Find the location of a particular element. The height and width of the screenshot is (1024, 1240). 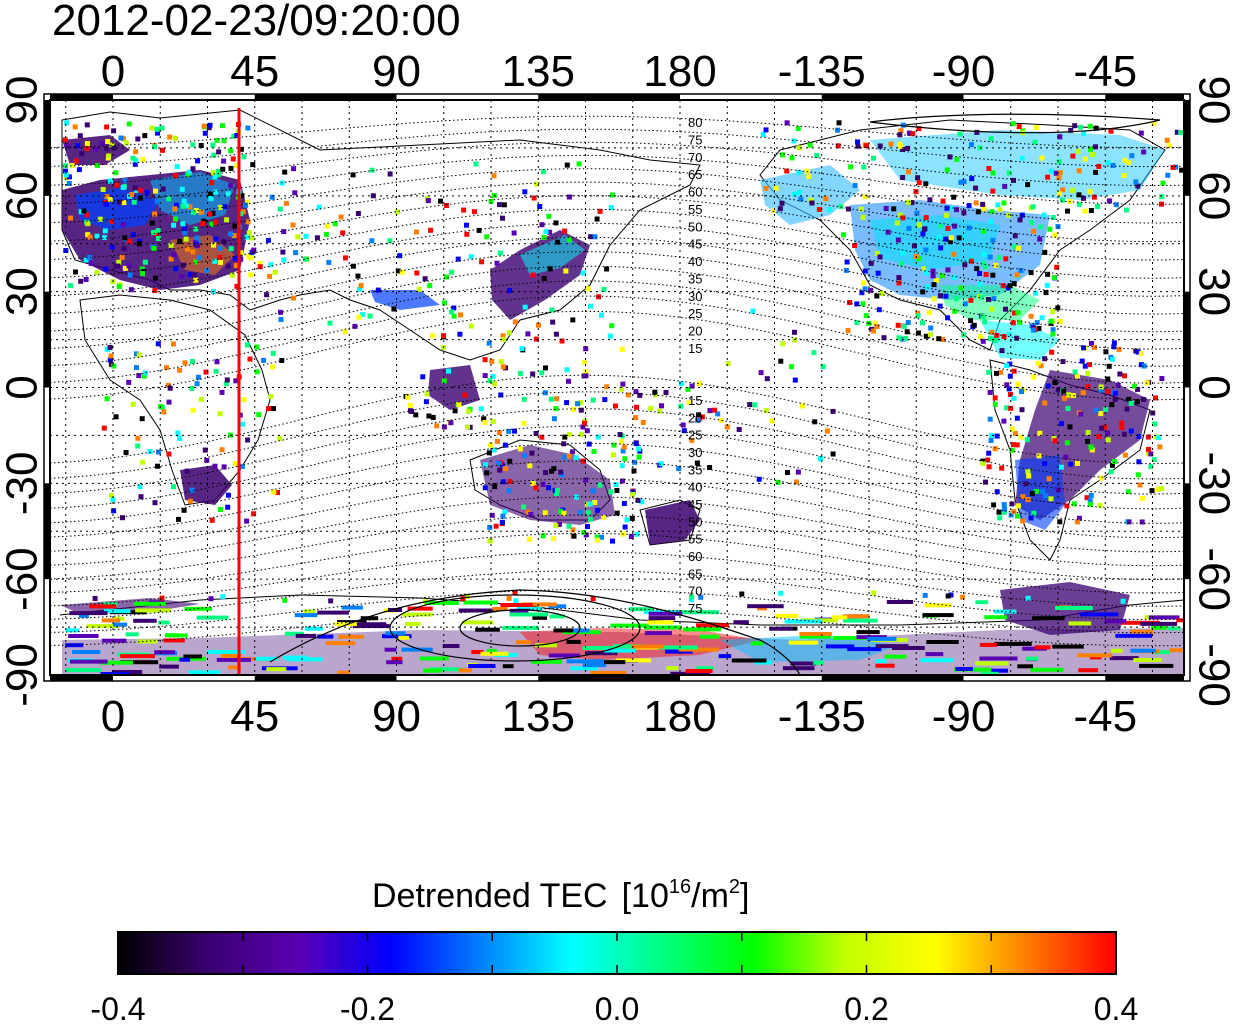

frame-bar-right is located at coordinates (1187, 339).